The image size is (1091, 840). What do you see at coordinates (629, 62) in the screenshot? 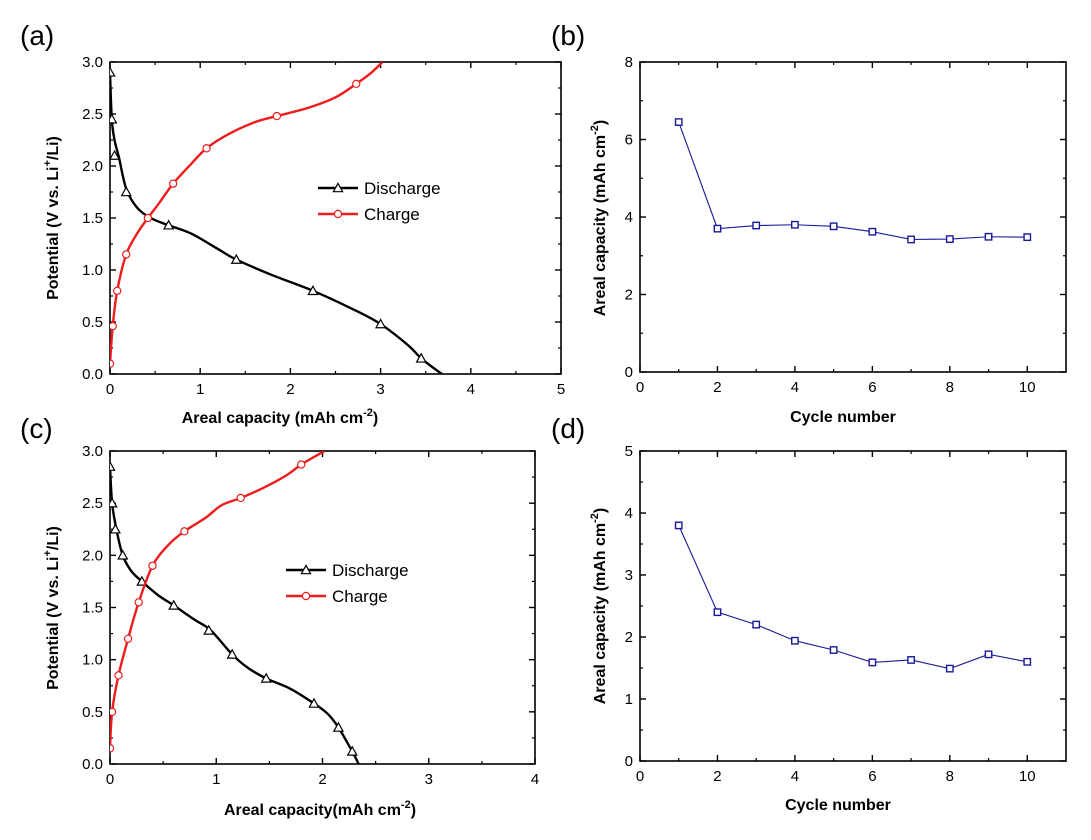
I see `y-tick-label: 8` at bounding box center [629, 62].